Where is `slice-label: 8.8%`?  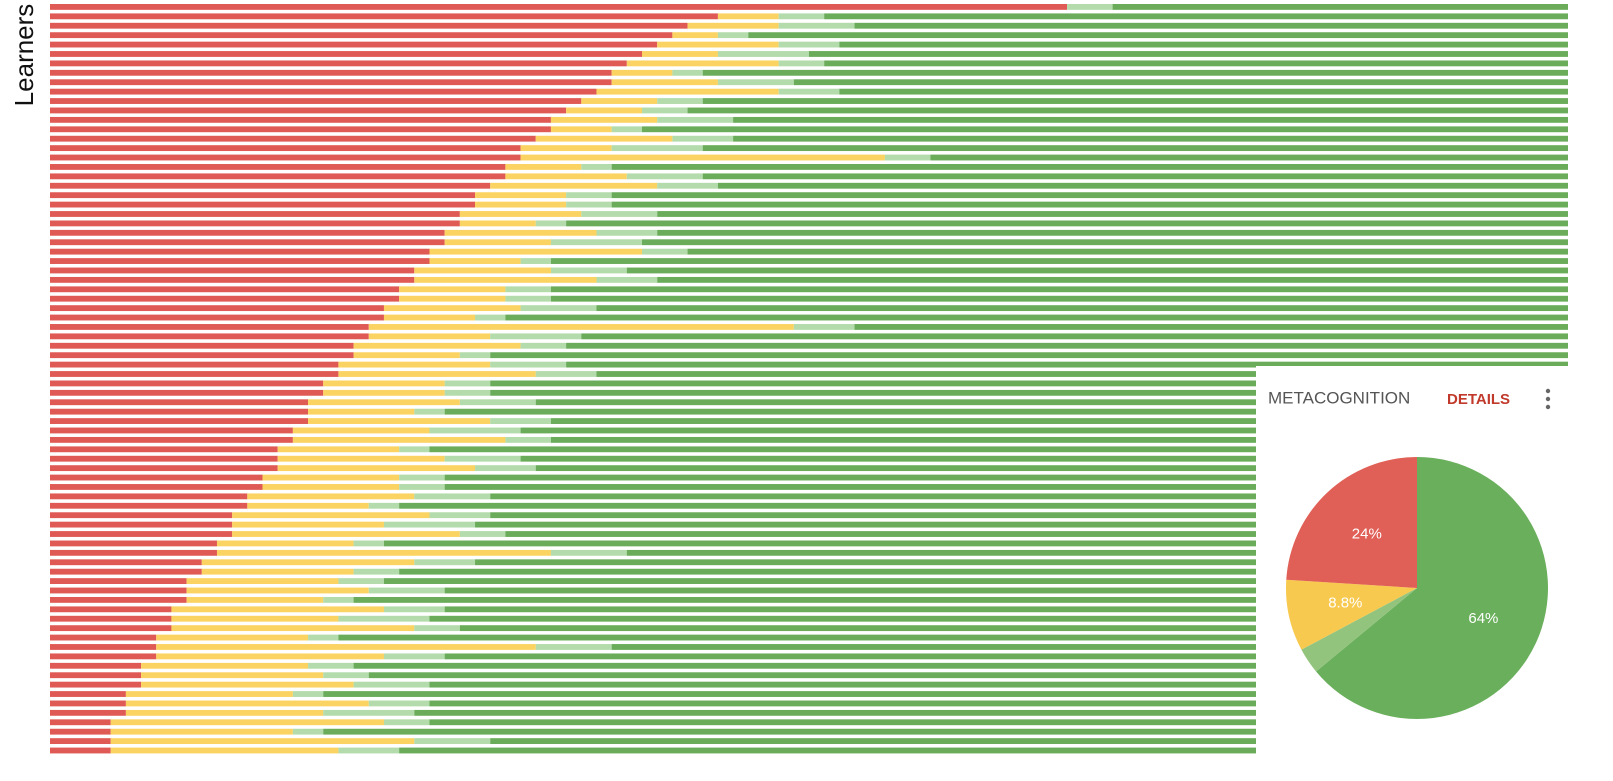
slice-label: 8.8% is located at coordinates (1345, 603).